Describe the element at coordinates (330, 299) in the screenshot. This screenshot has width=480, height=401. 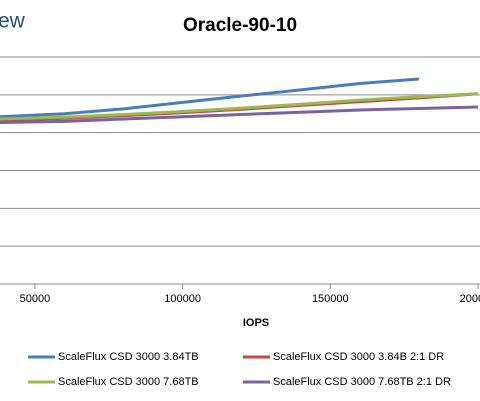
I see `x-tick-label: 150000` at that location.